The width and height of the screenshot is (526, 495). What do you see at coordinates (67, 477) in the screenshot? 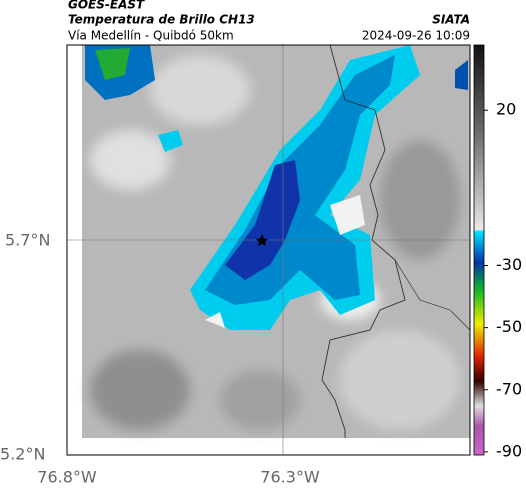
I see `lon-label: 76.8°W` at bounding box center [67, 477].